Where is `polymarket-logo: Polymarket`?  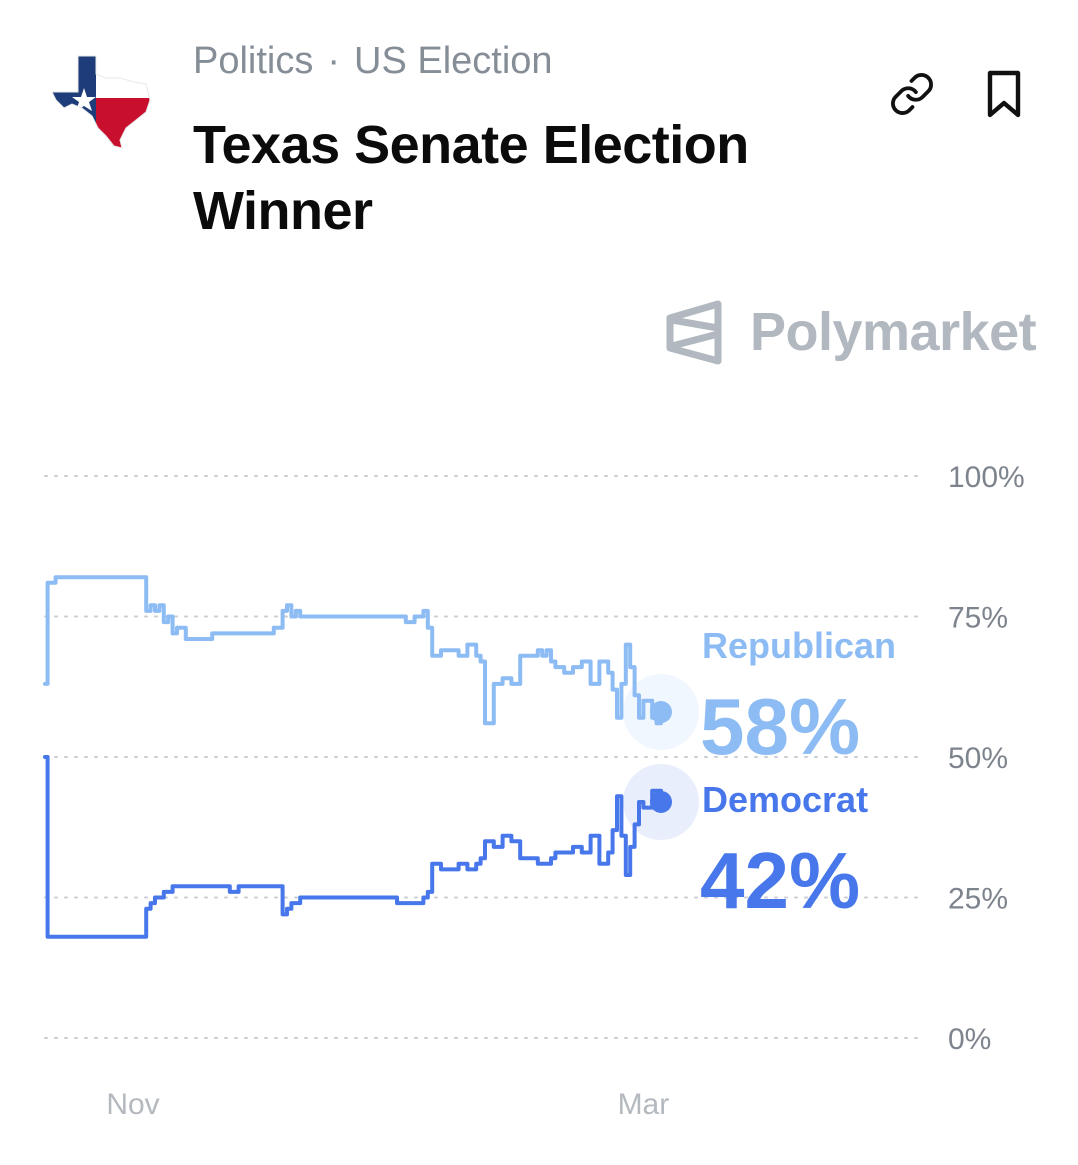
polymarket-logo: Polymarket is located at coordinates (850, 332).